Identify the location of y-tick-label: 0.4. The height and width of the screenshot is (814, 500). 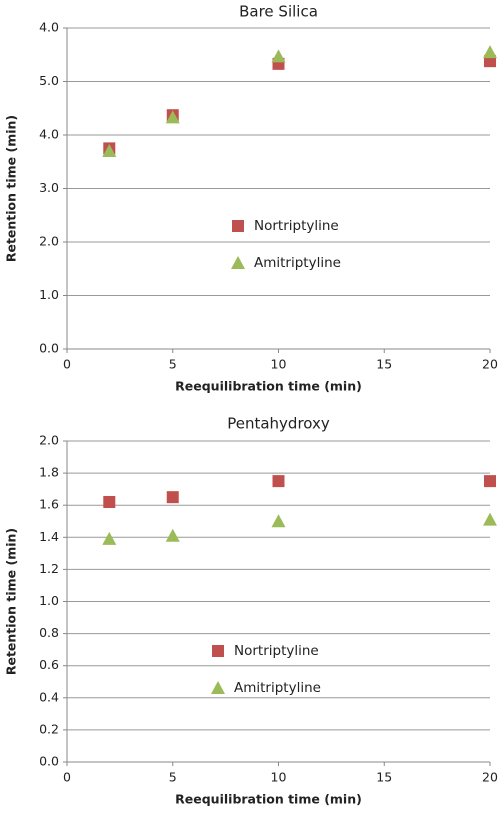
(49, 696).